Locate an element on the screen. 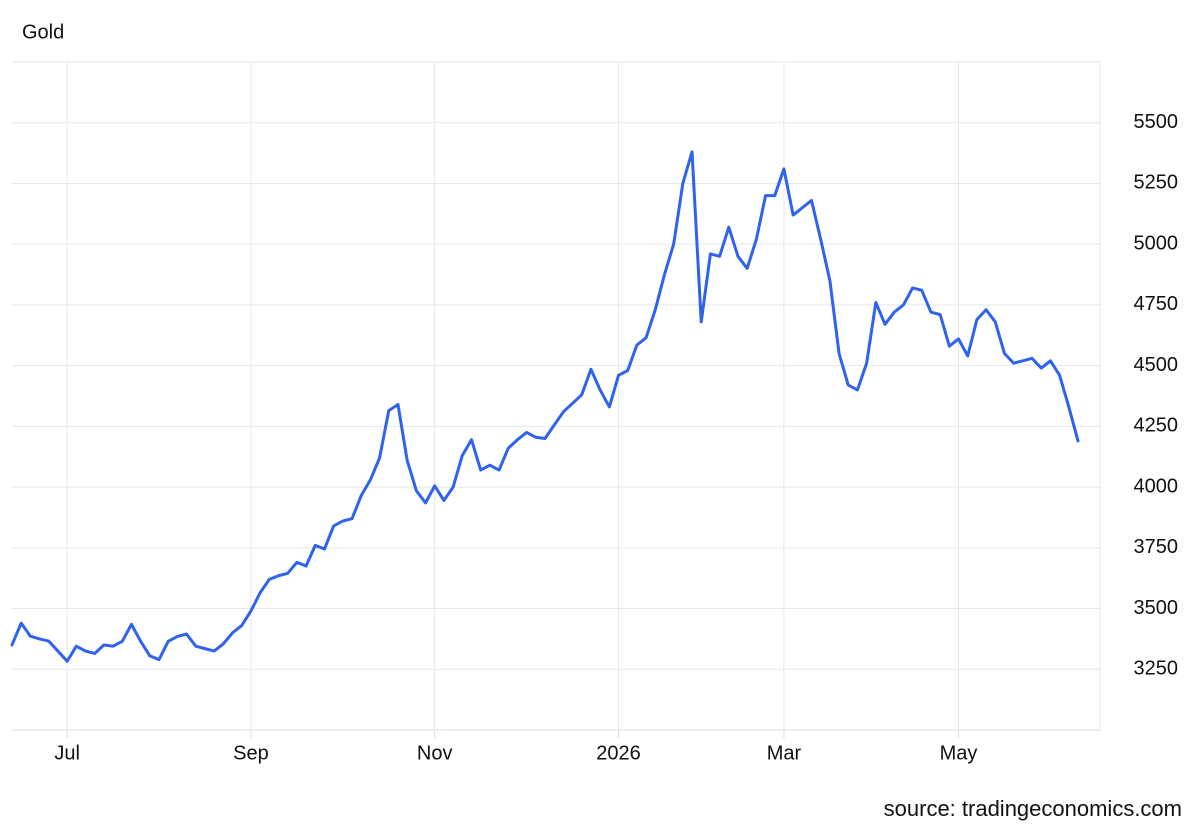 The width and height of the screenshot is (1200, 832). x-tick-label: Jul is located at coordinates (67, 753).